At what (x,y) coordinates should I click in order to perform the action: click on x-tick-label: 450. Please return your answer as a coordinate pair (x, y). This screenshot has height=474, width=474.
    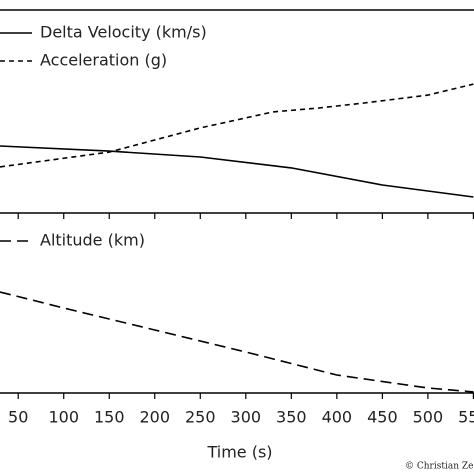
    Looking at the image, I should click on (382, 417).